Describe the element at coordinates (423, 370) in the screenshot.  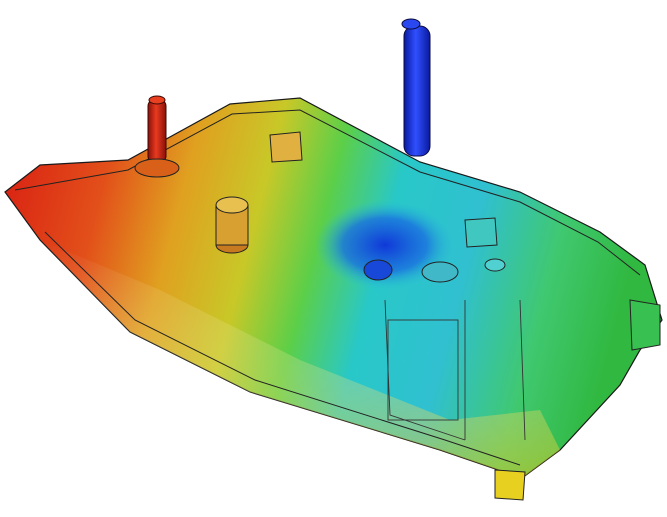
I see `window` at that location.